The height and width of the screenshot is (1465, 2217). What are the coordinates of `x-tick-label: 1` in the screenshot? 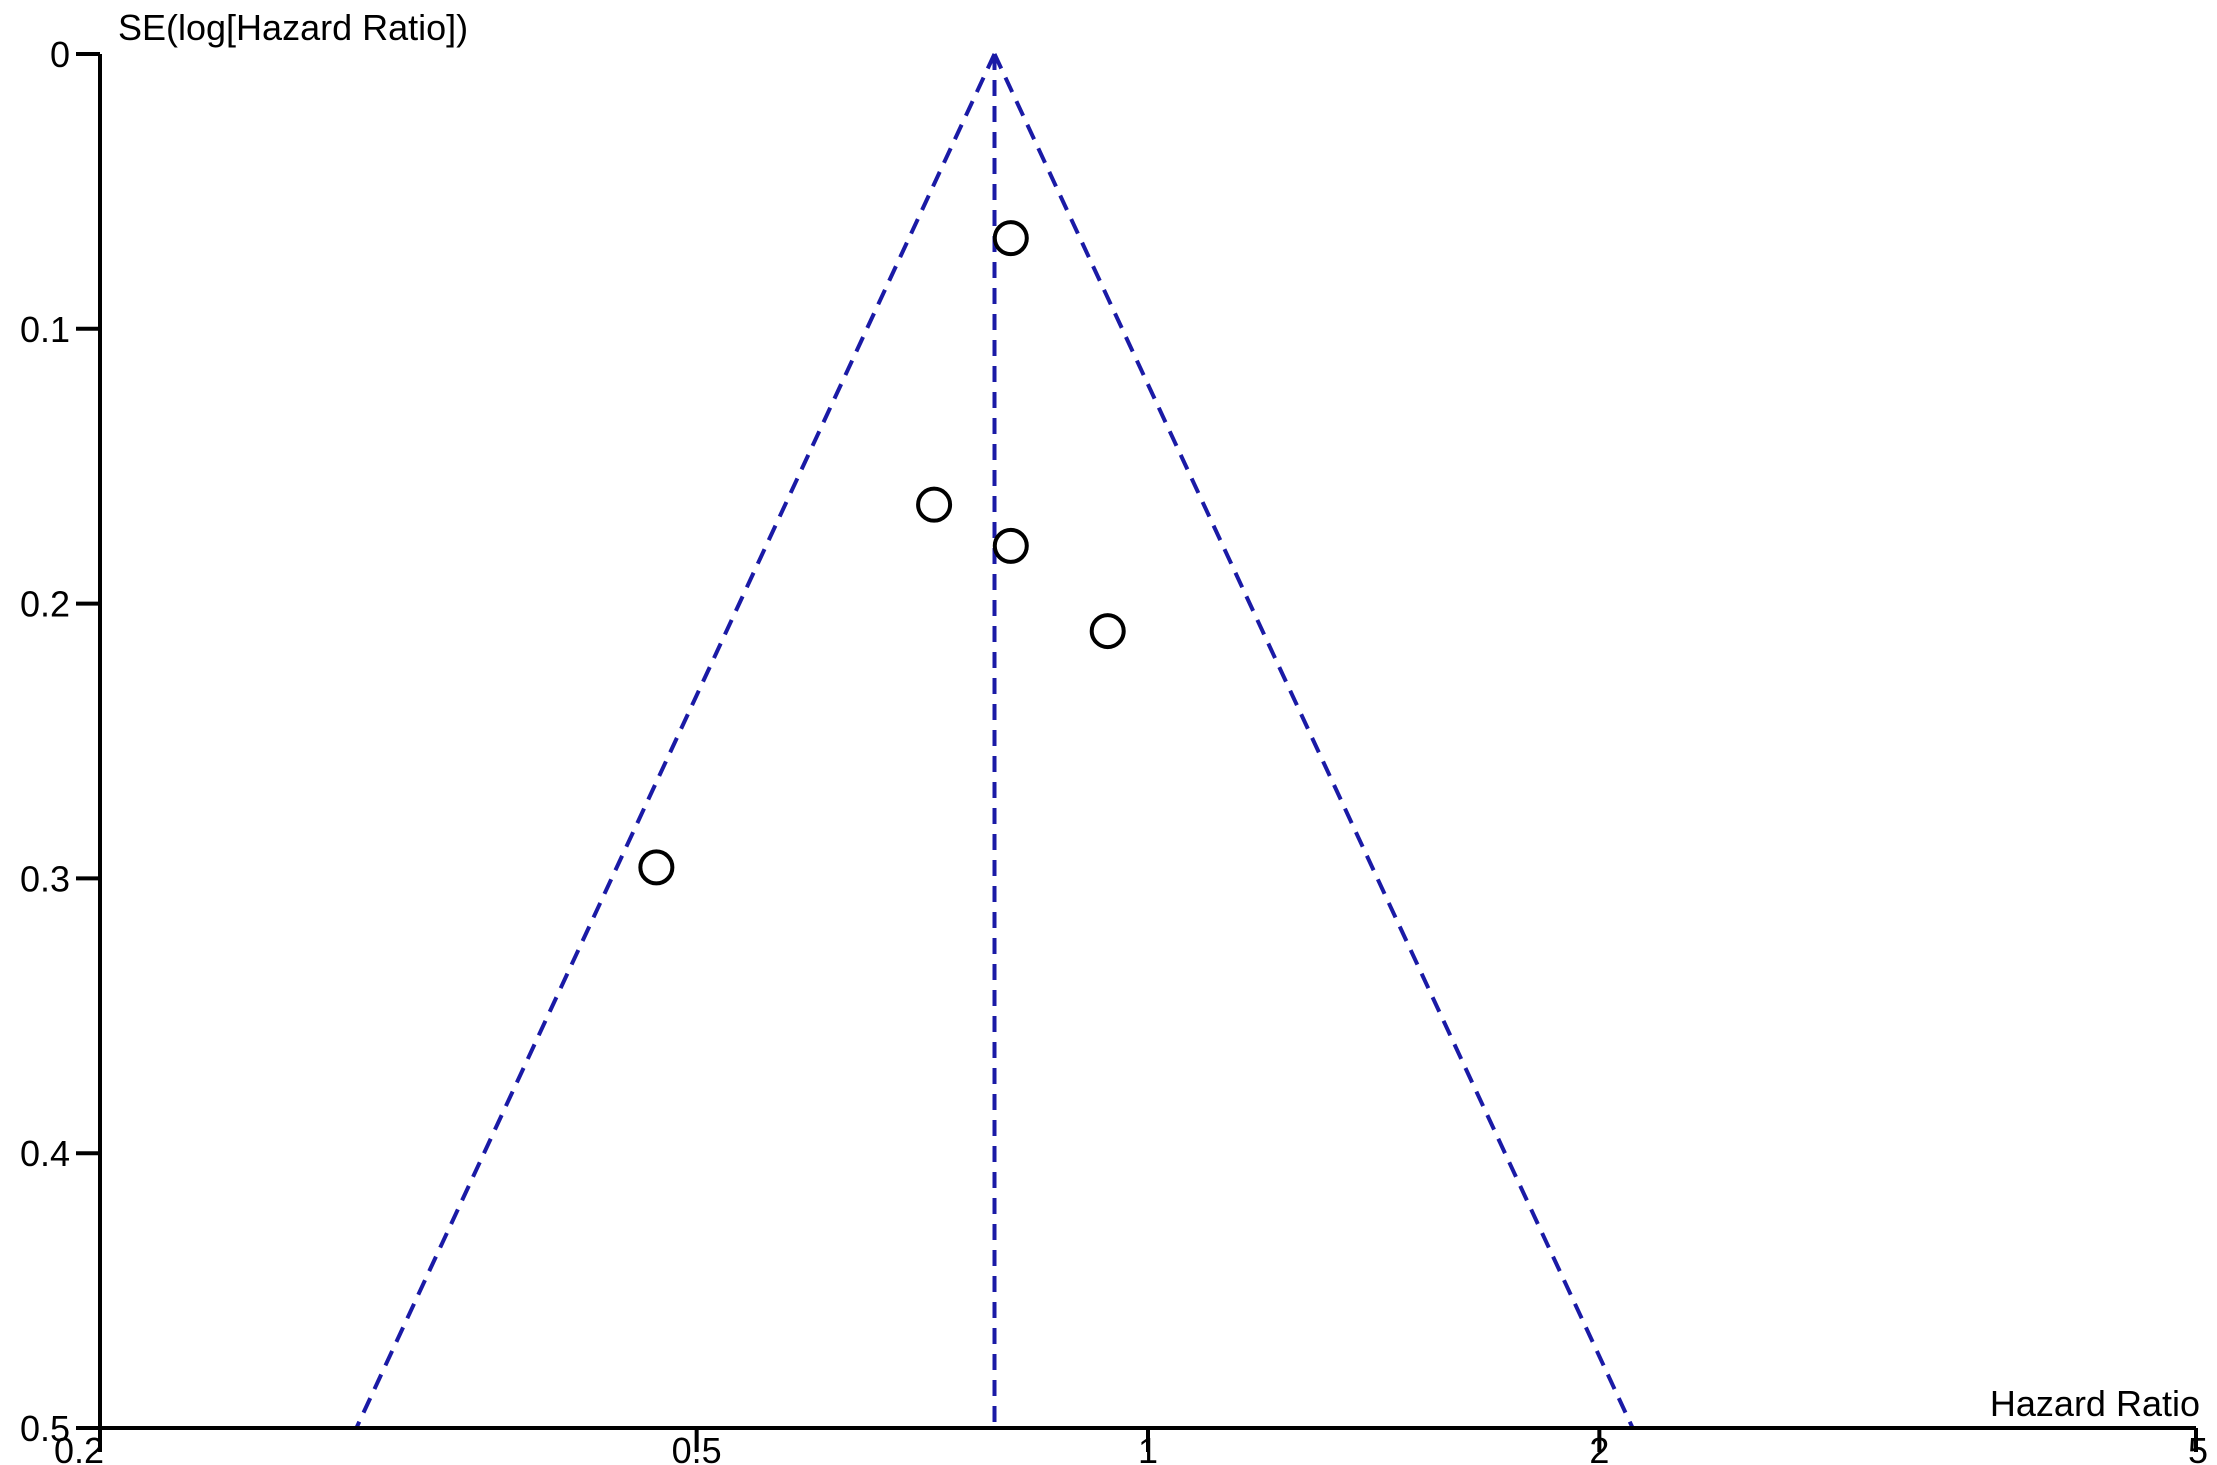 It's located at (1148, 1447).